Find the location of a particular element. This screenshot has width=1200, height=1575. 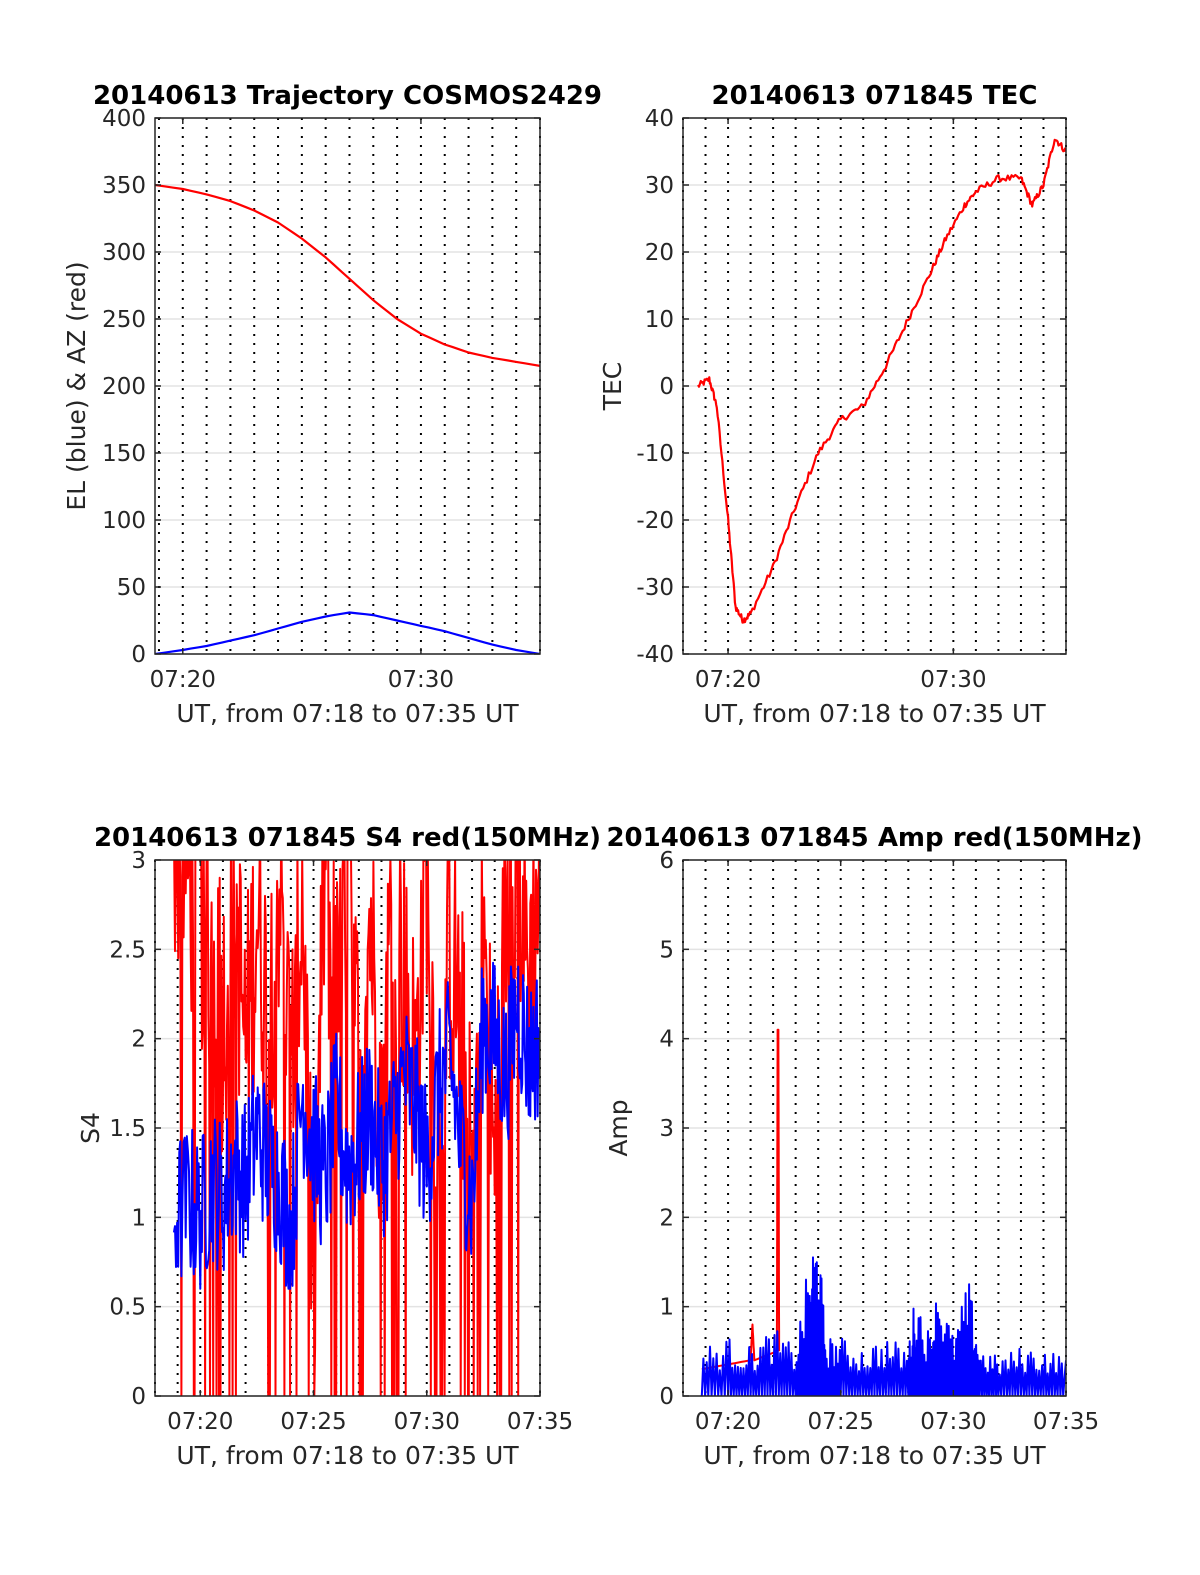

y-axis-label: EL (blue) & AZ (red) is located at coordinates (76, 385).